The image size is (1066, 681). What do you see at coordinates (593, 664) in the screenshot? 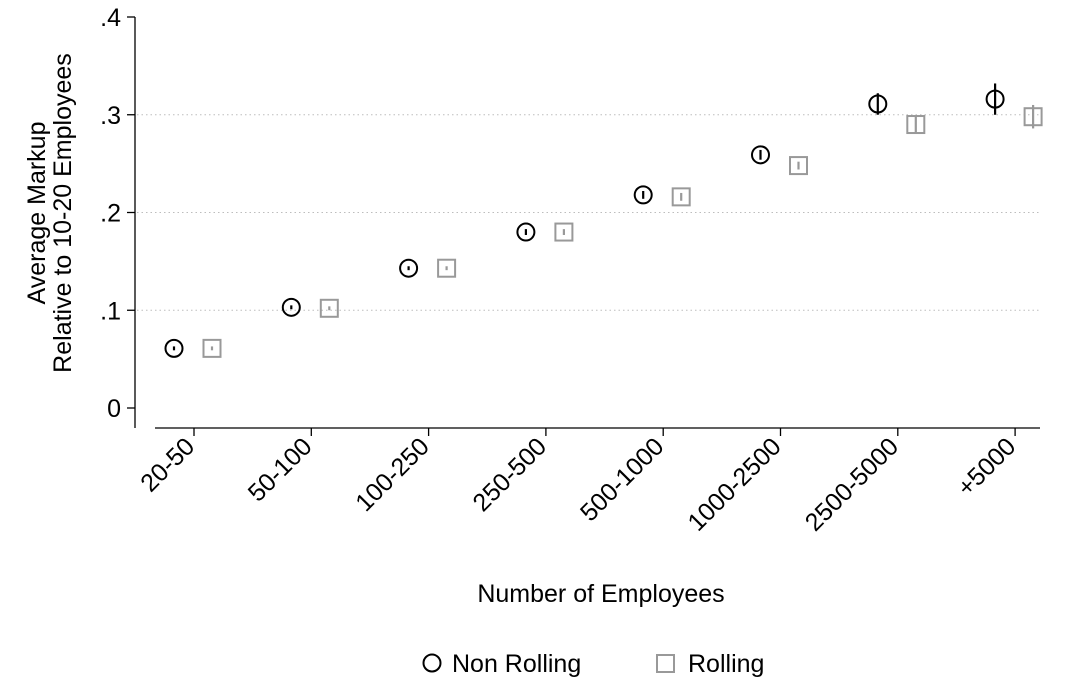
I see `legend: Non Rolling Rolling` at bounding box center [593, 664].